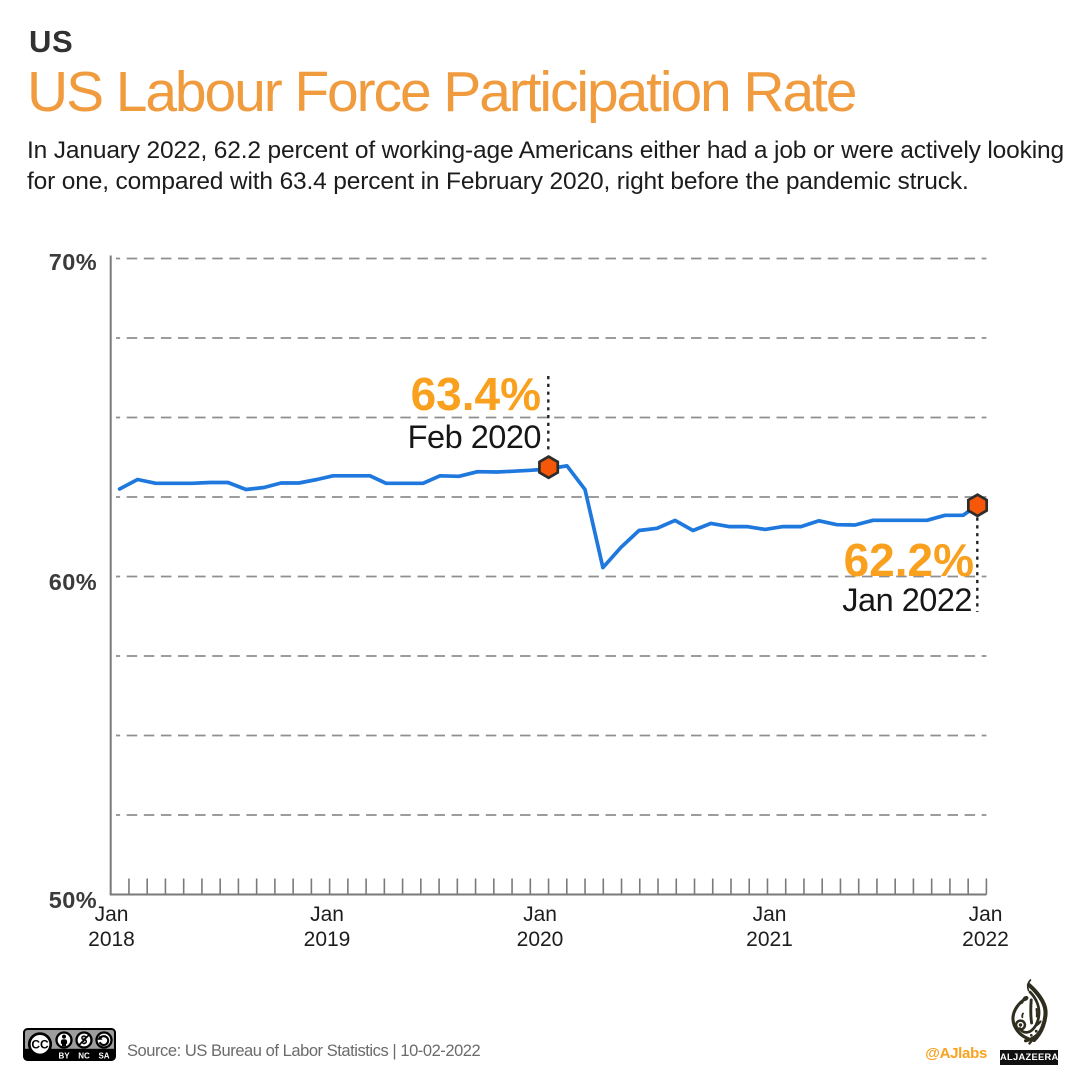  What do you see at coordinates (64, 1056) in the screenshot?
I see `svg-text: BY` at bounding box center [64, 1056].